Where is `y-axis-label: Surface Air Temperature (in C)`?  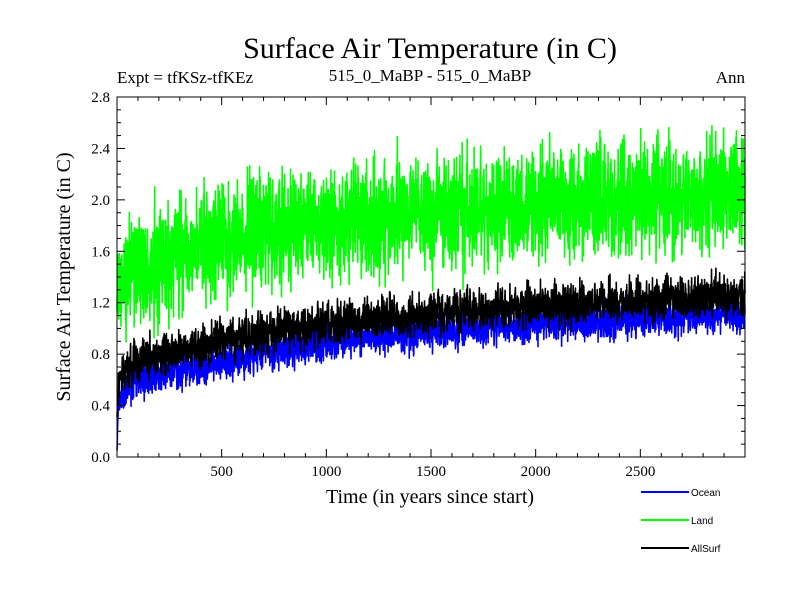 y-axis-label: Surface Air Temperature (in C) is located at coordinates (64, 276).